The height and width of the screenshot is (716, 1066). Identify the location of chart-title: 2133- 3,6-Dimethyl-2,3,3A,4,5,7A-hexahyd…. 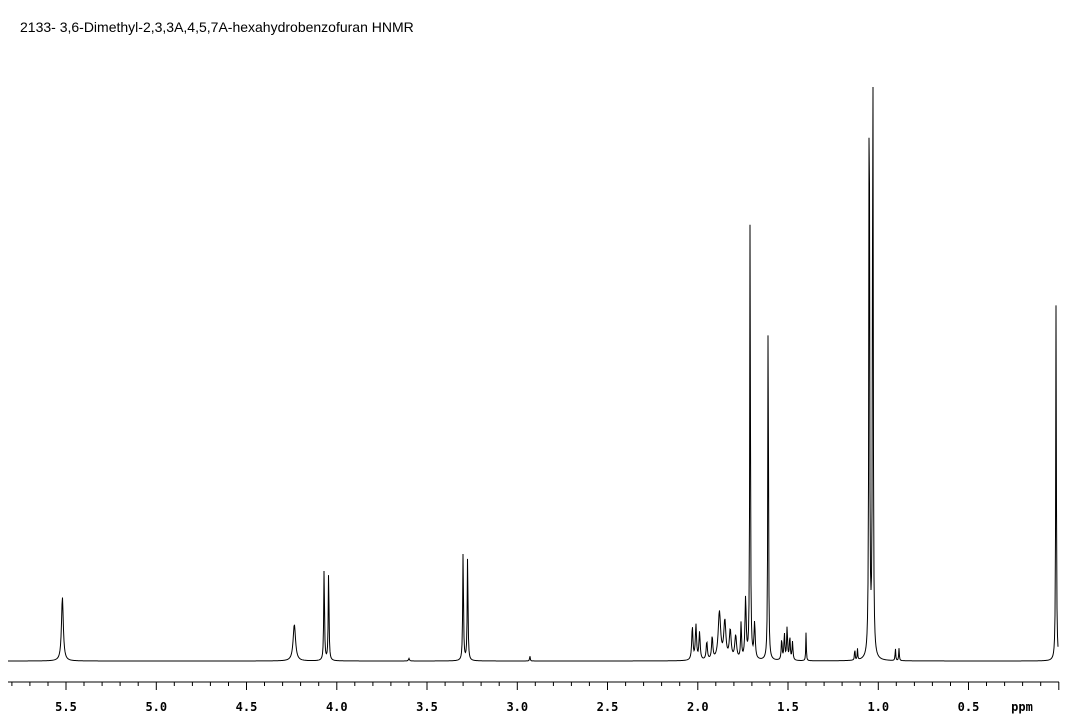
(217, 27).